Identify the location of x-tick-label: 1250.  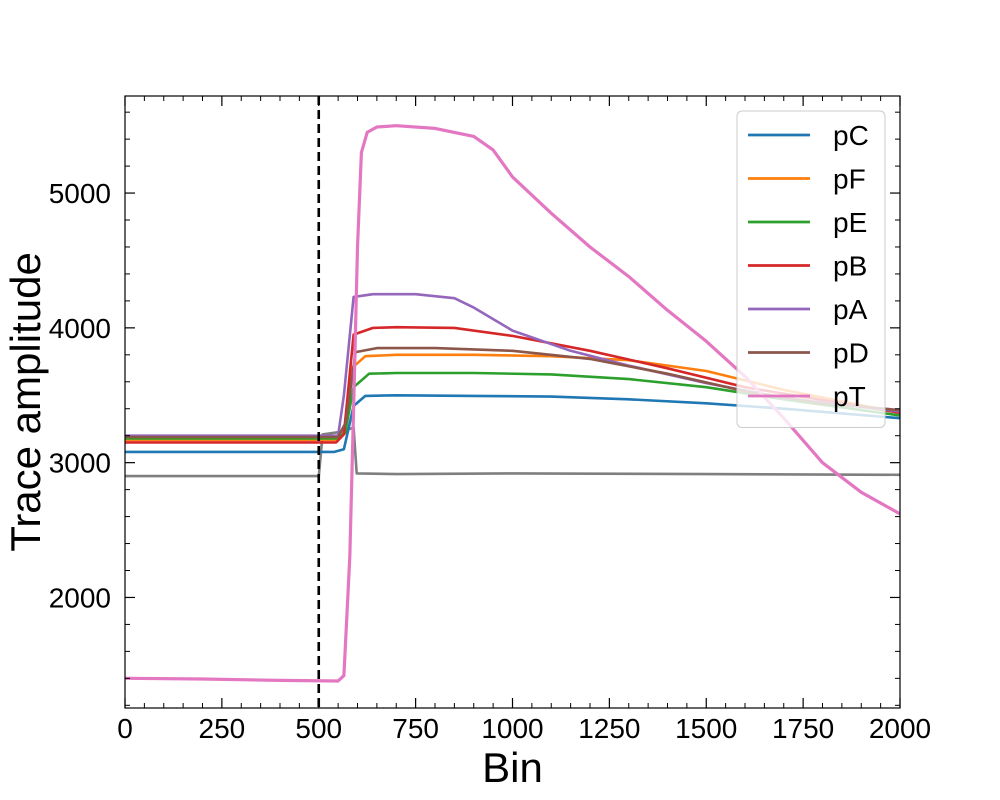
(609, 728).